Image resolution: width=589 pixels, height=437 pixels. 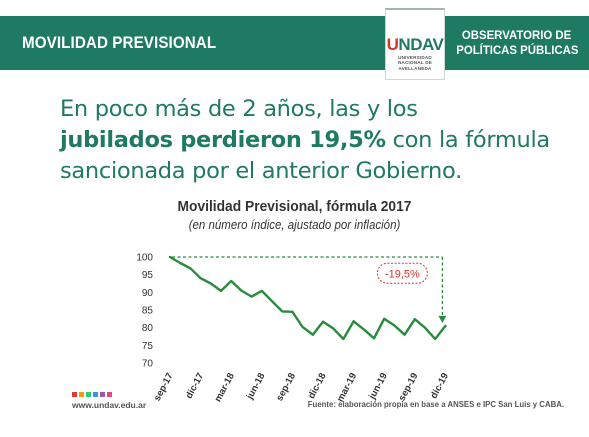 I want to click on series-line, so click(x=307, y=298).